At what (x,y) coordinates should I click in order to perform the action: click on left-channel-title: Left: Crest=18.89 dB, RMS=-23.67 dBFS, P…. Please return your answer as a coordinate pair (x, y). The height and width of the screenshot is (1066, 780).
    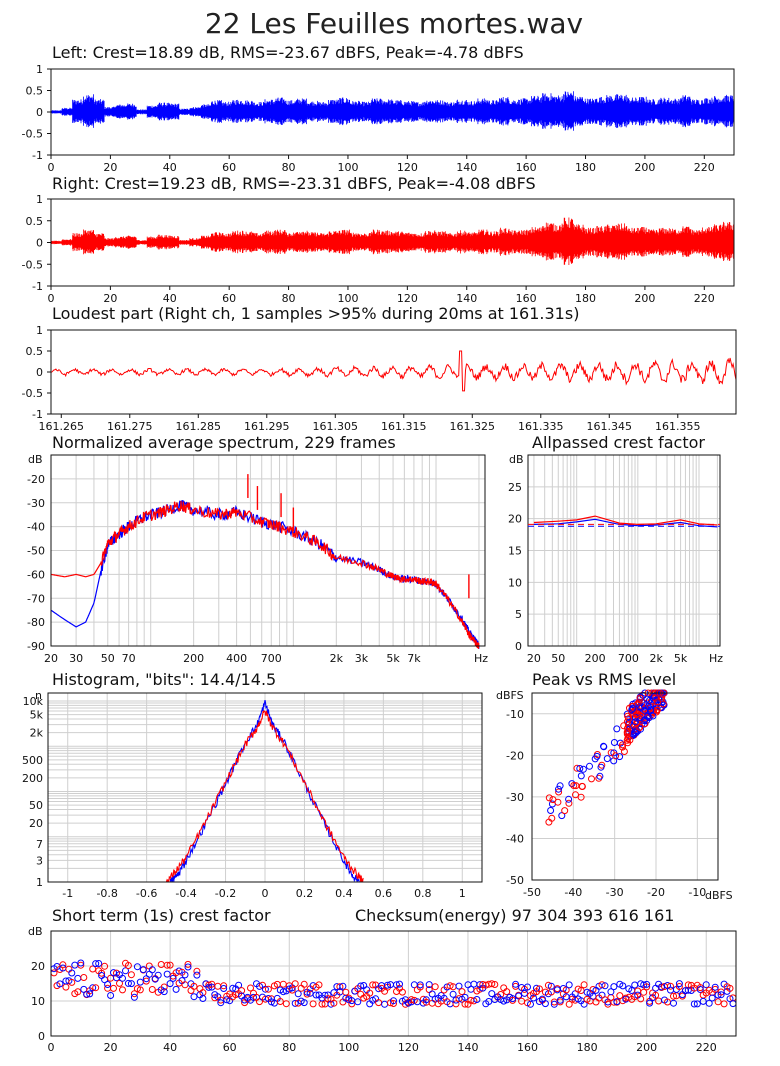
    Looking at the image, I should click on (288, 52).